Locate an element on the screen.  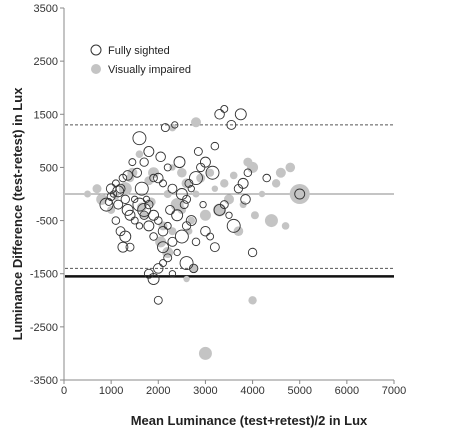
y-tick-label: 1500 is located at coordinates (46, 115).